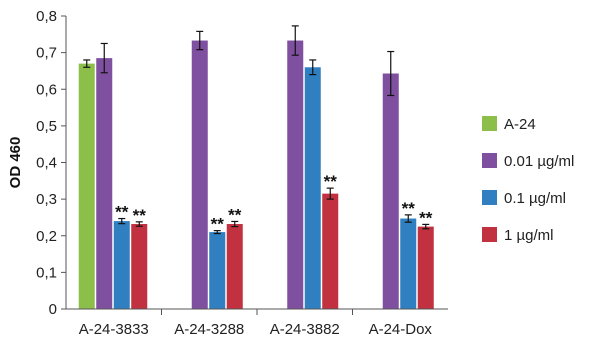 The width and height of the screenshot is (606, 349). What do you see at coordinates (46, 199) in the screenshot?
I see `y-tick-label: 0,3` at bounding box center [46, 199].